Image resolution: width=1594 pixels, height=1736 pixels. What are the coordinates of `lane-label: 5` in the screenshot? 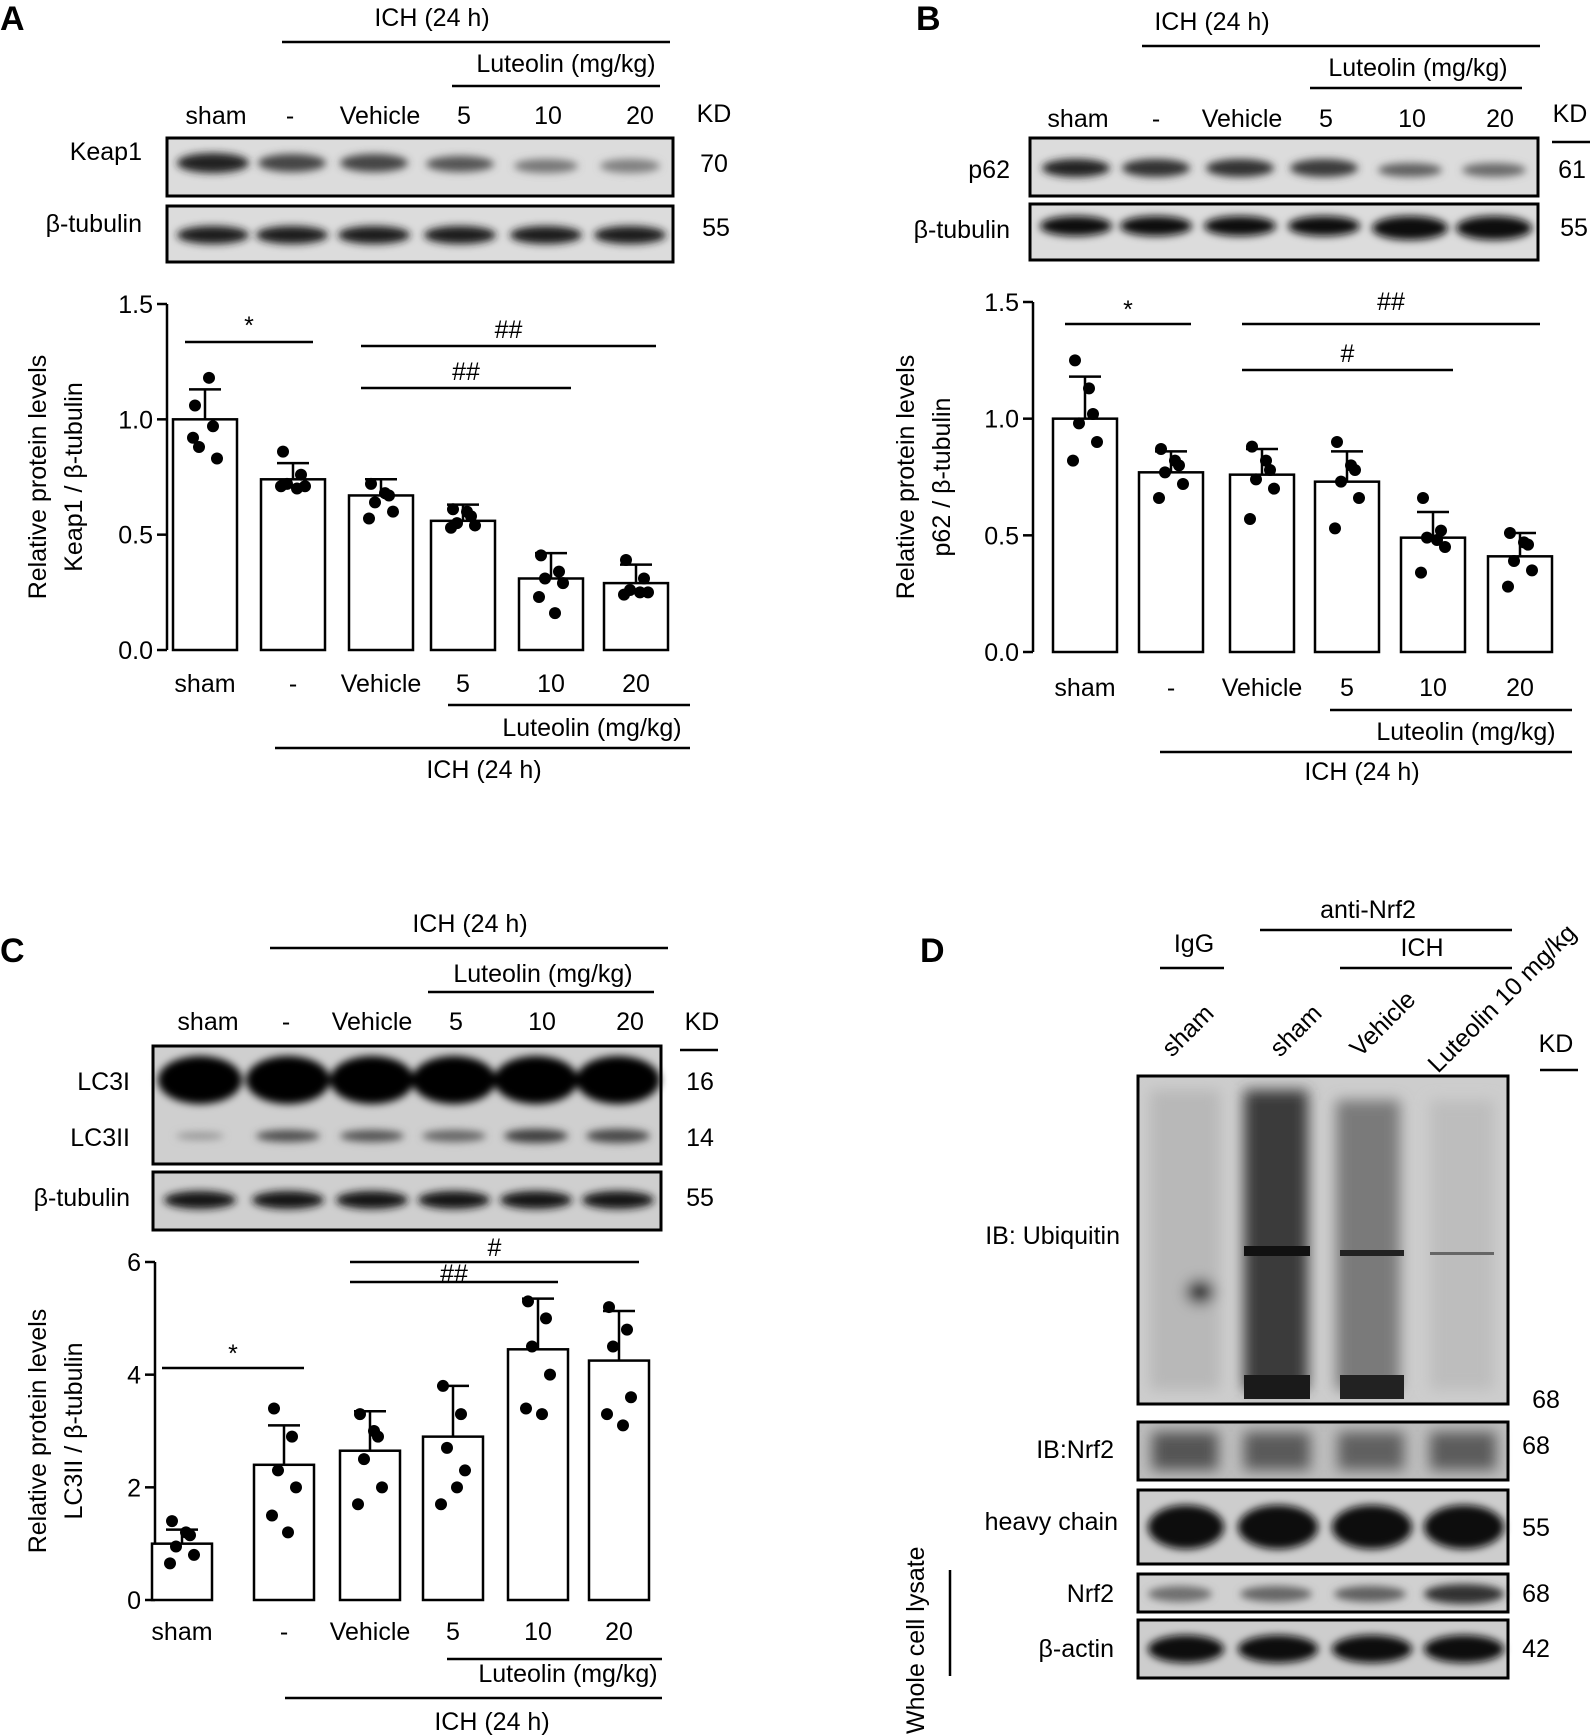 It's located at (1326, 119).